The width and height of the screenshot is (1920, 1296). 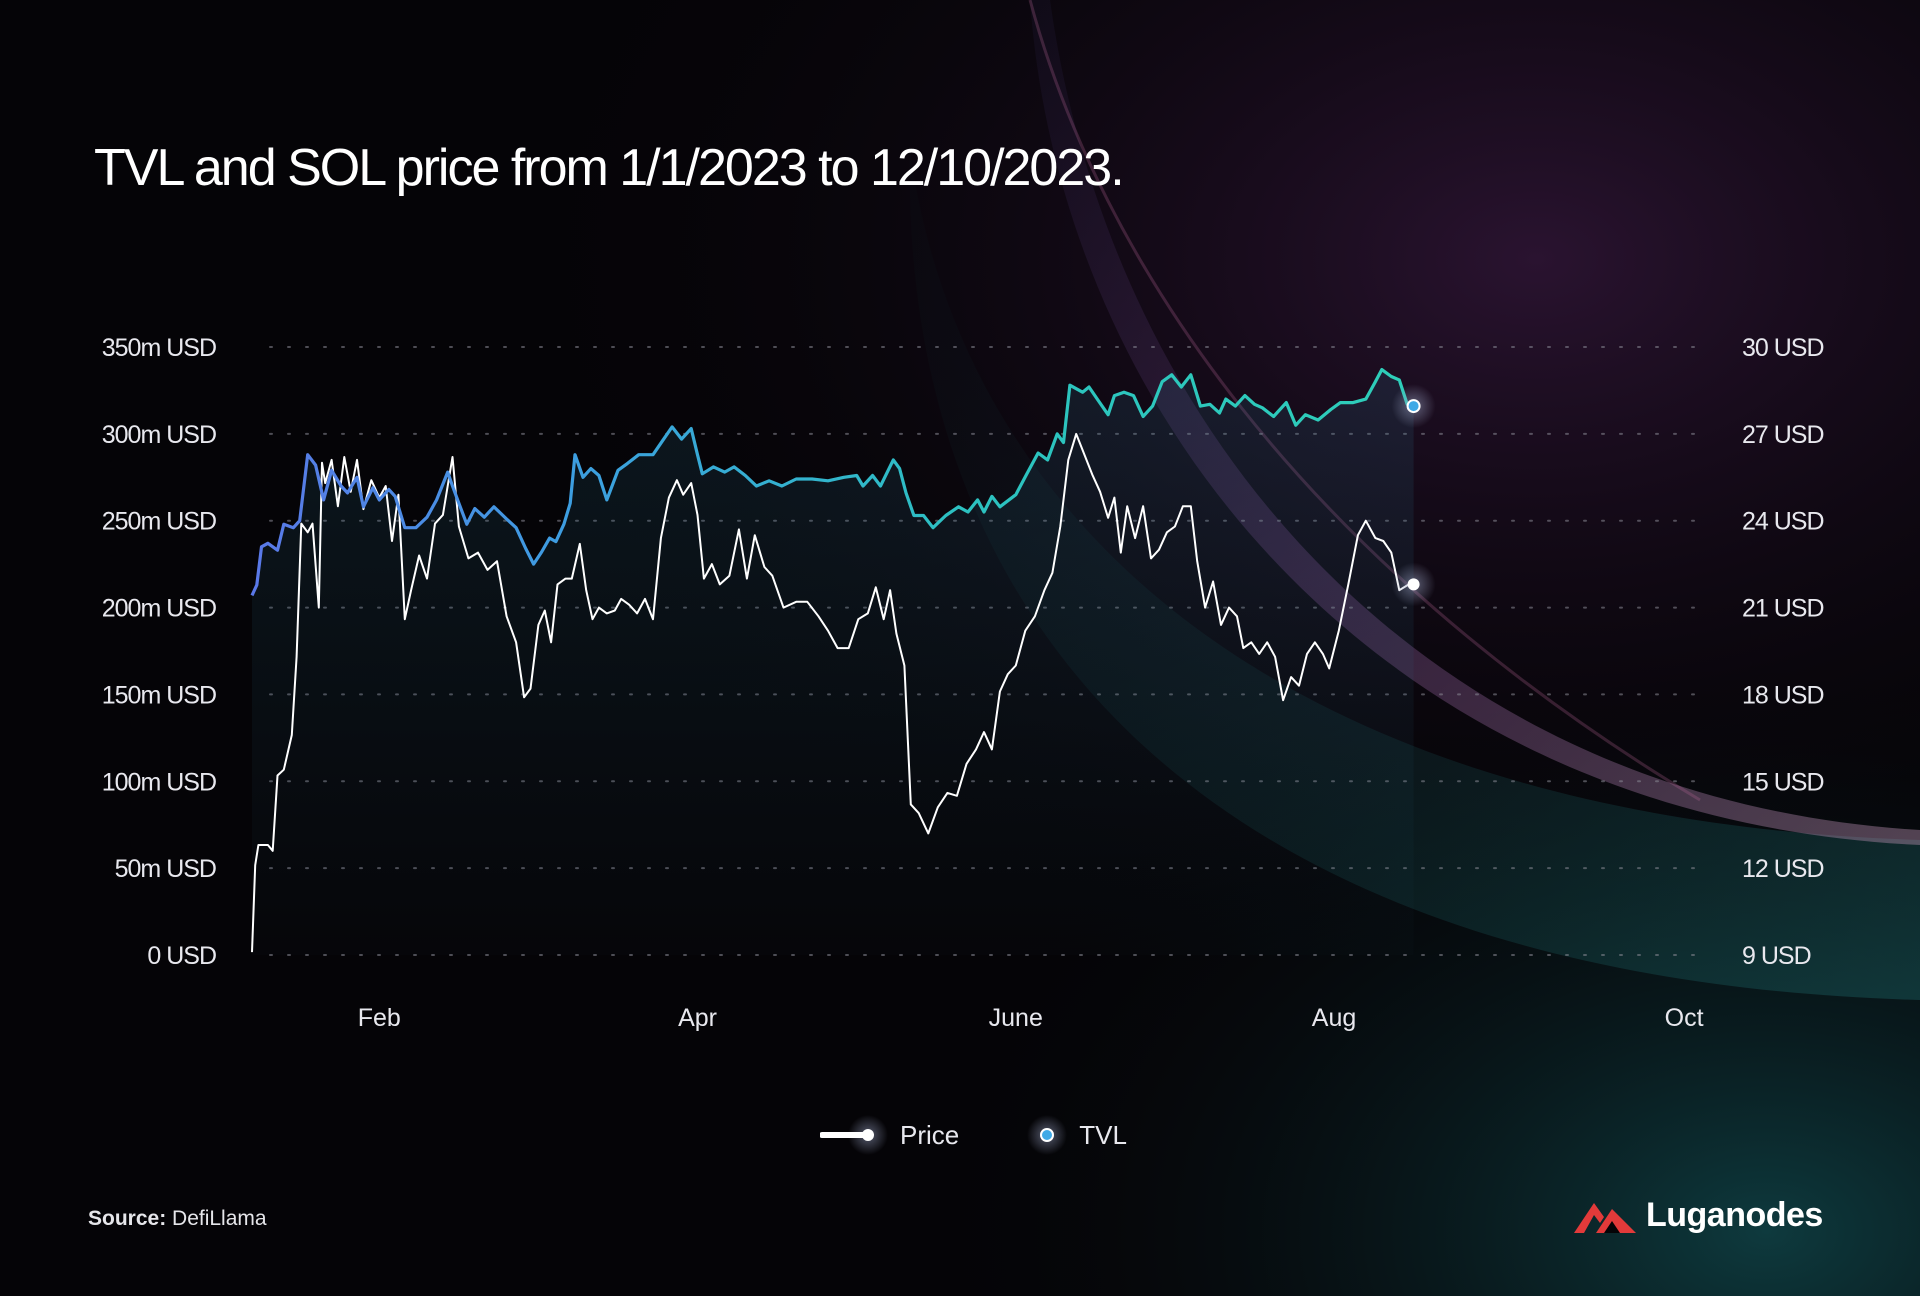 What do you see at coordinates (1783, 782) in the screenshot?
I see `y-right-tick-label: 15 USD` at bounding box center [1783, 782].